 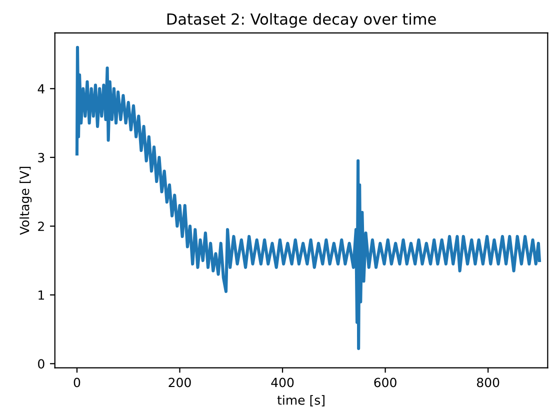 What do you see at coordinates (41, 226) in the screenshot?
I see `y-tick-label: 2` at bounding box center [41, 226].